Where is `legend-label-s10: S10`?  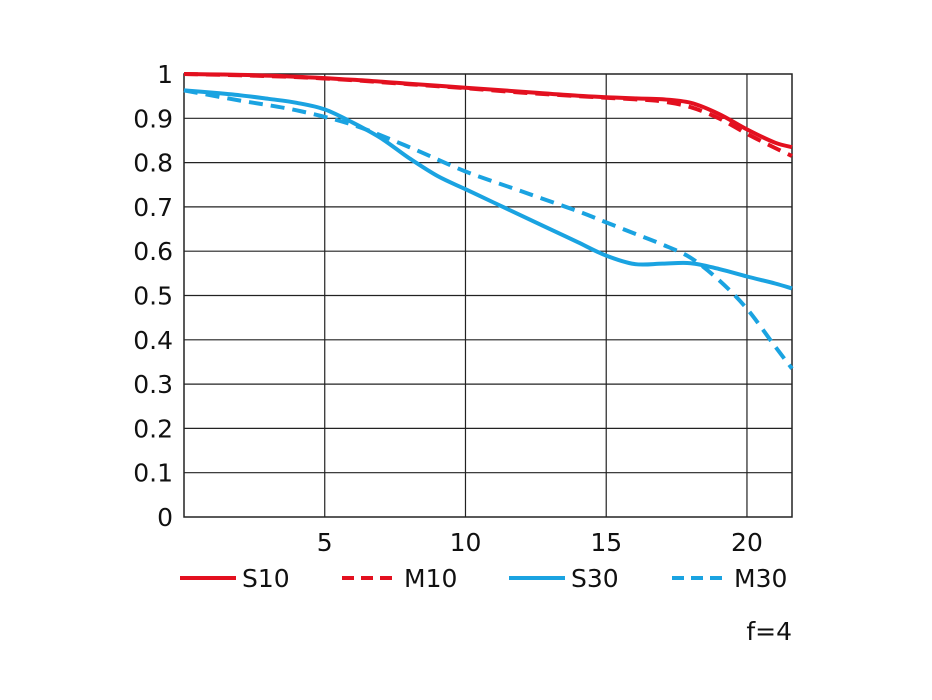
legend-label-s10: S10 is located at coordinates (266, 578).